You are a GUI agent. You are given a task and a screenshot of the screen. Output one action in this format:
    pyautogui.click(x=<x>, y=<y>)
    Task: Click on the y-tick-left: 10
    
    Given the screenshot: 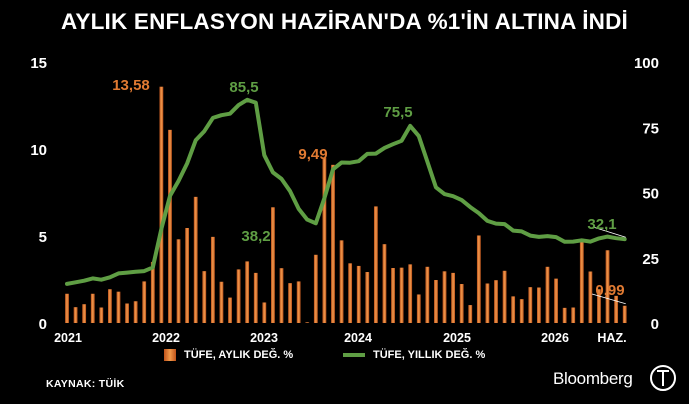 What is the action you would take?
    pyautogui.click(x=38, y=150)
    